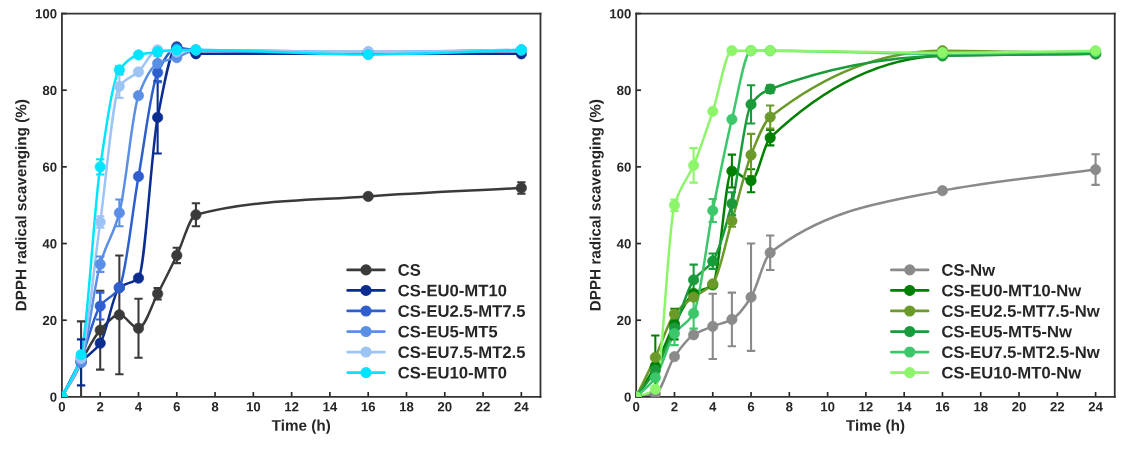  I want to click on legend-label: CS-EU5-MT5-Nw, so click(1007, 331).